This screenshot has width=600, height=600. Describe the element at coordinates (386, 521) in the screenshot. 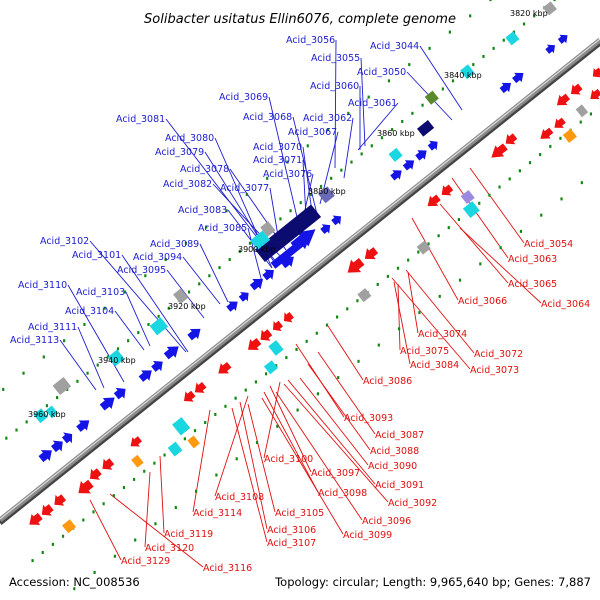

I see `gene-label-right: Acid_3096` at that location.